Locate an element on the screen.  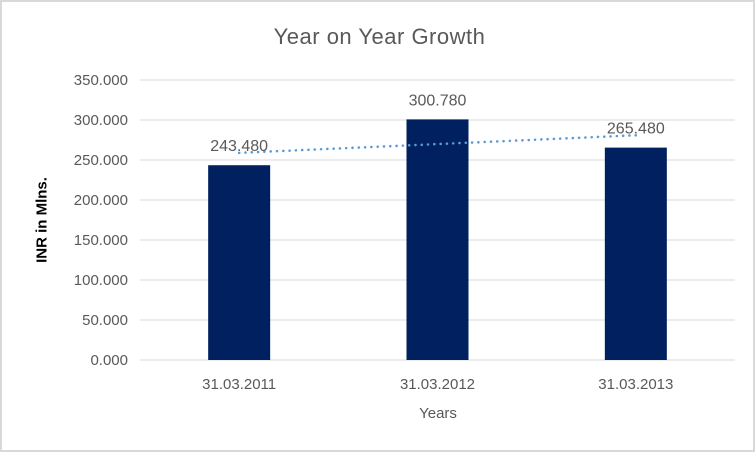
y-axis-tick-label: 150.000 is located at coordinates (101, 240).